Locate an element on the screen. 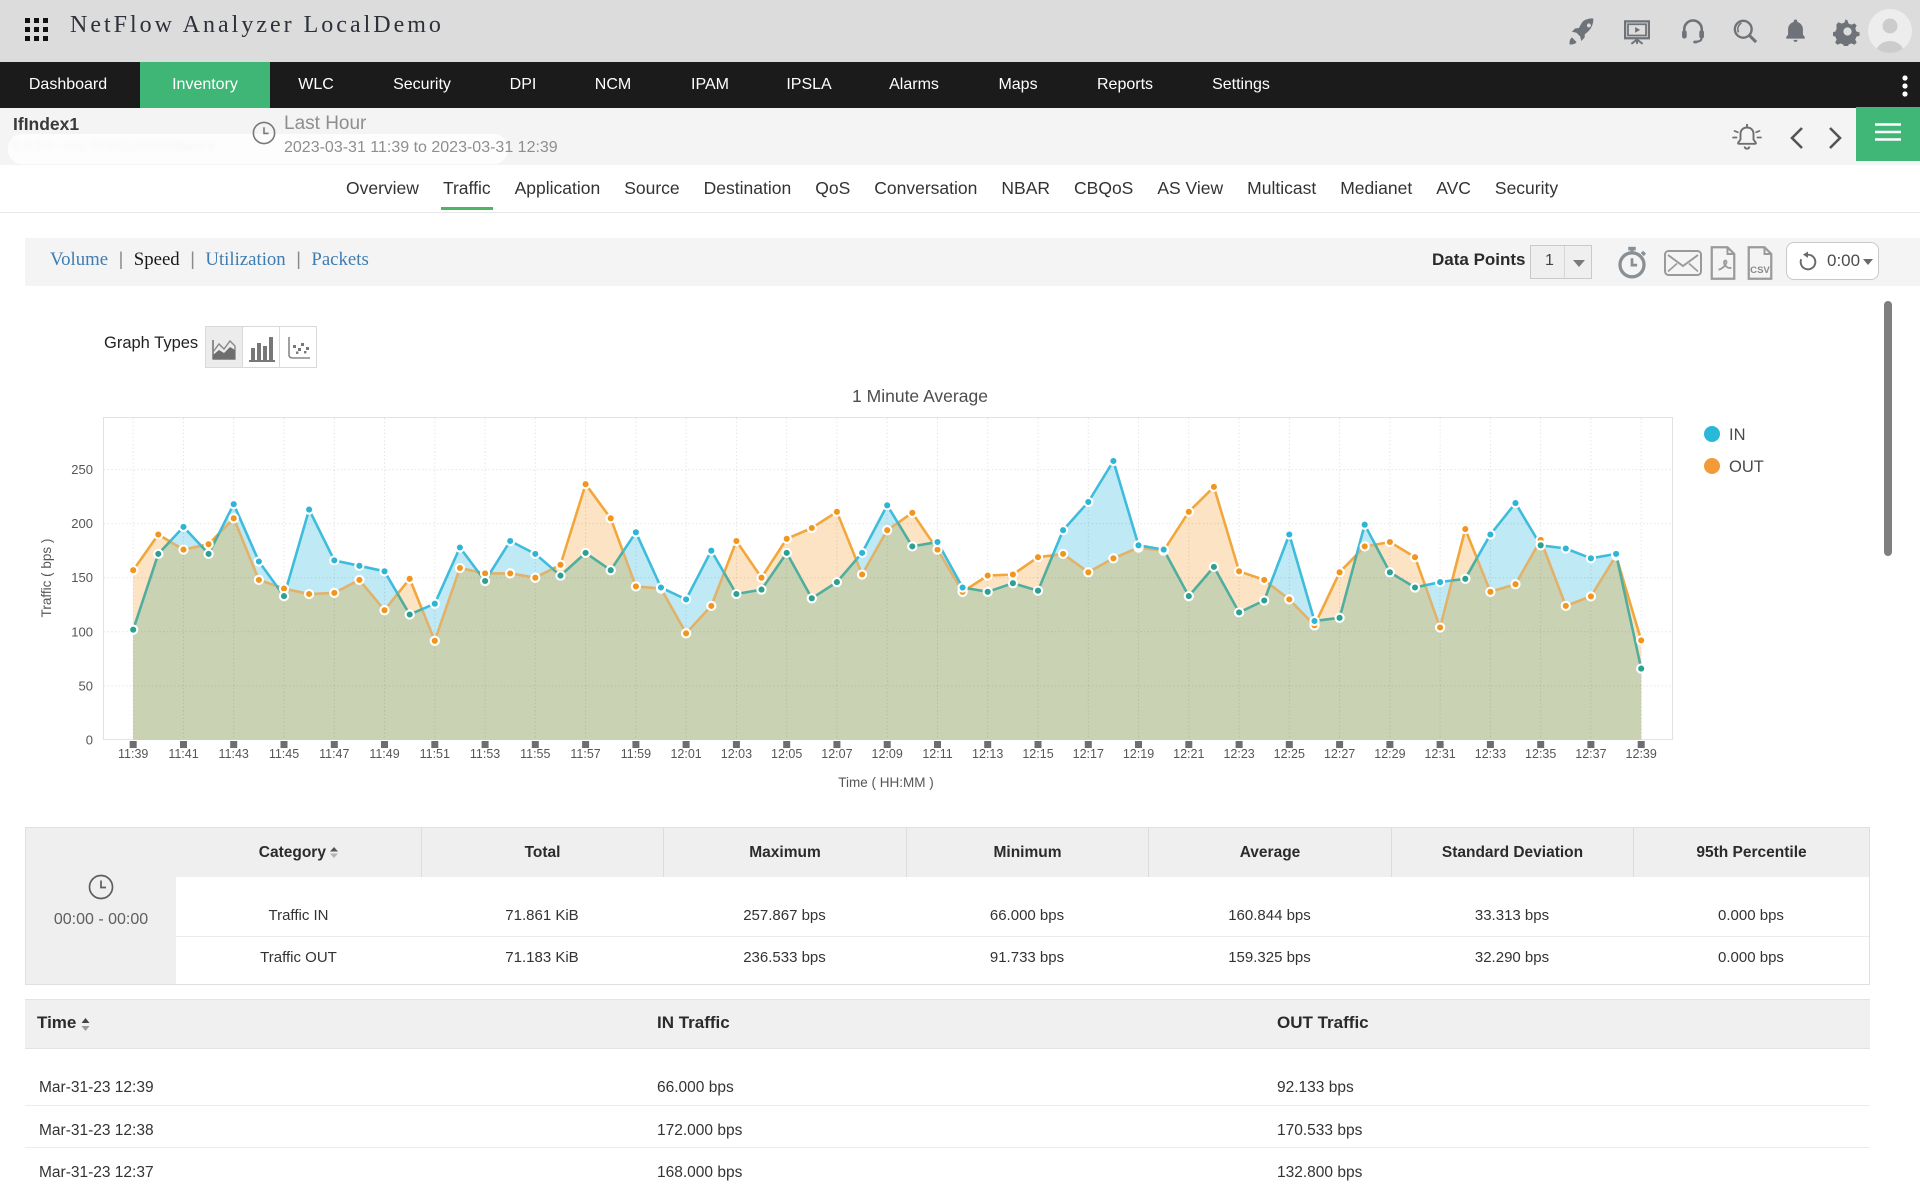 The width and height of the screenshot is (1920, 1203). svg-text: 12:01 is located at coordinates (685, 754).